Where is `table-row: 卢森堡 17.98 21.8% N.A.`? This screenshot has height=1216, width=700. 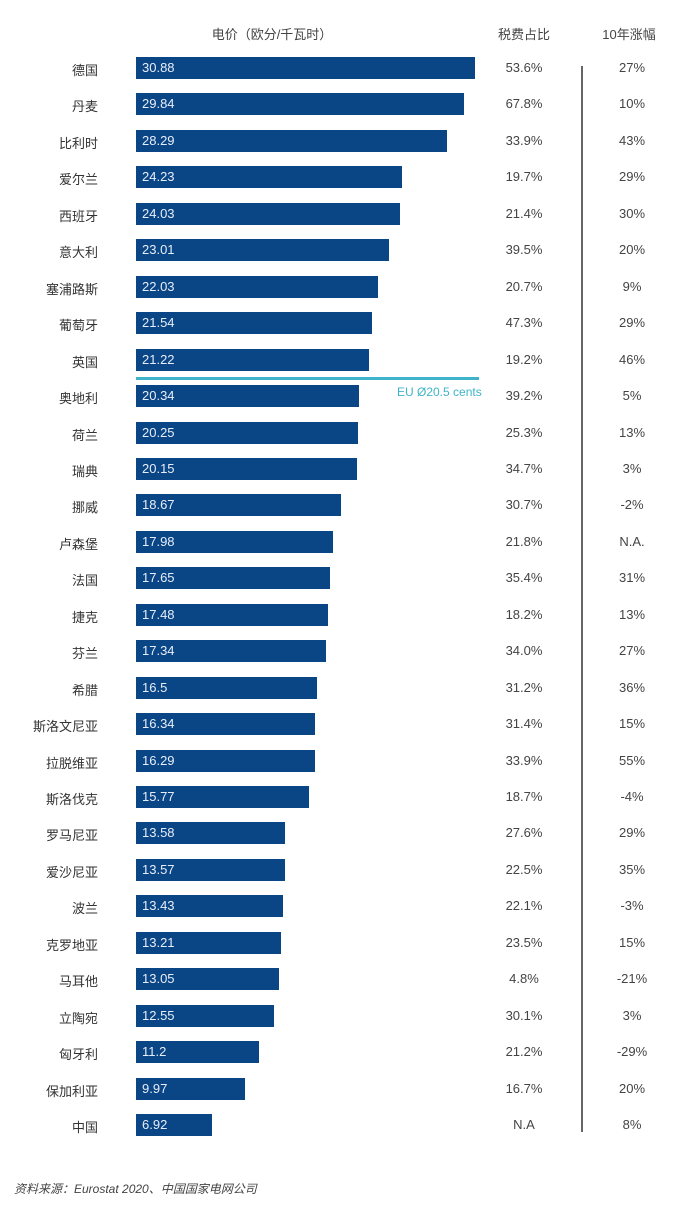 table-row: 卢森堡 17.98 21.8% N.A. is located at coordinates (350, 542).